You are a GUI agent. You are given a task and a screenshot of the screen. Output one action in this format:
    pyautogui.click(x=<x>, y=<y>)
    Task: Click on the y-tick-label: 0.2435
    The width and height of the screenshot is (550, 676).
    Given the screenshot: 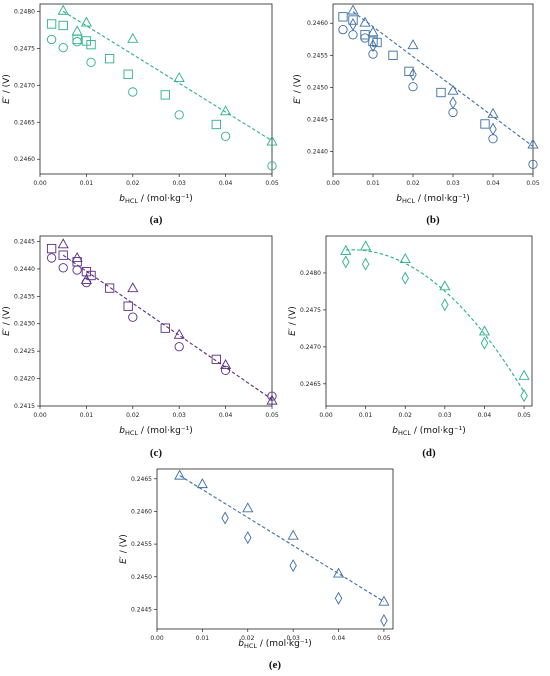 What is the action you would take?
    pyautogui.click(x=24, y=296)
    